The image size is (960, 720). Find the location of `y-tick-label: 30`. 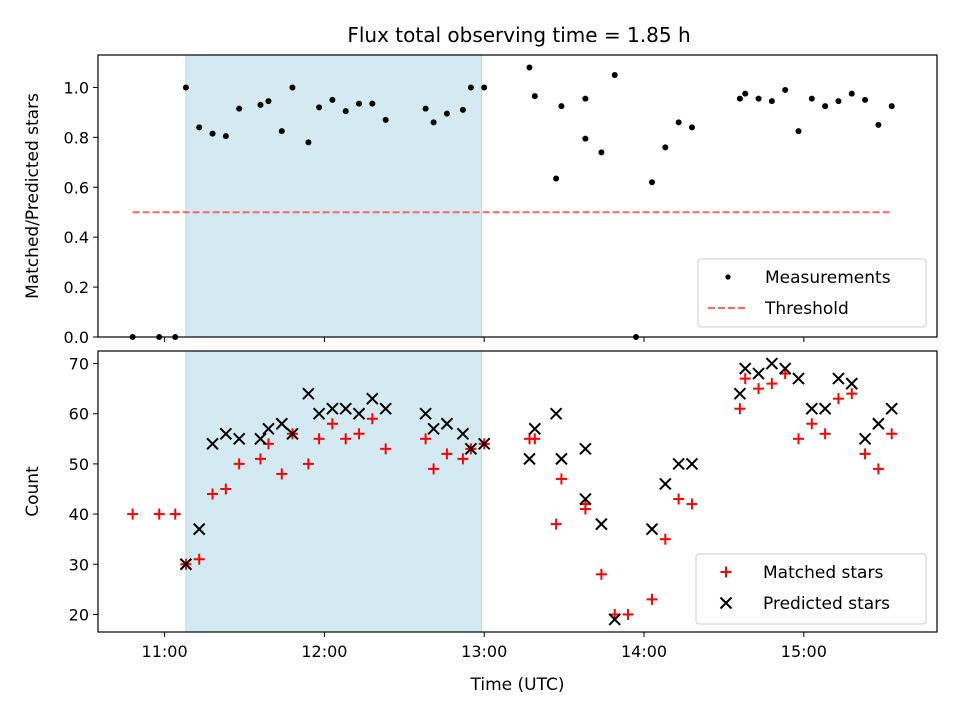

y-tick-label: 30 is located at coordinates (79, 564).